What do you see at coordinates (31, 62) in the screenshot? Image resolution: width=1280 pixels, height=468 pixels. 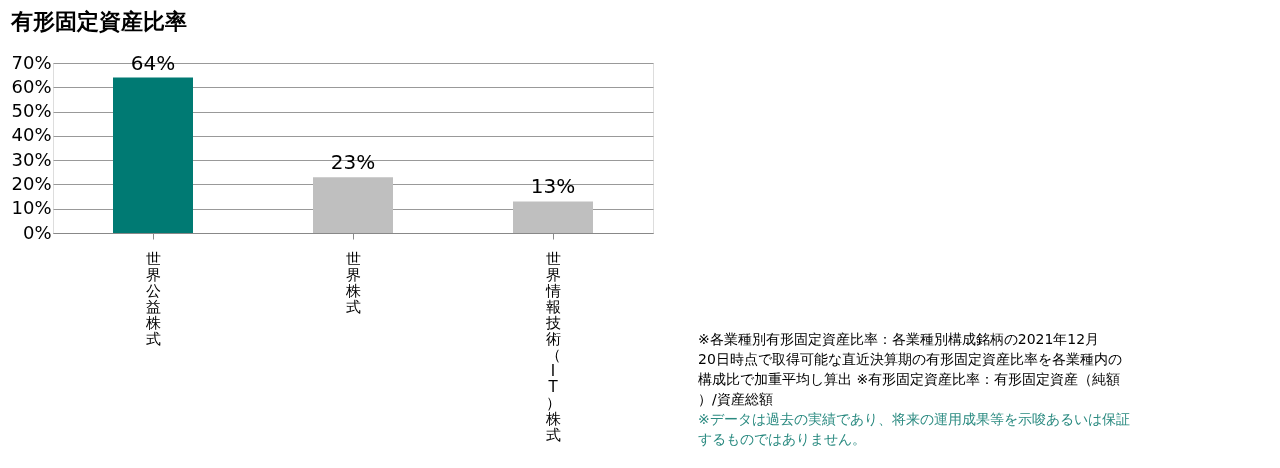 I see `y-tick-label: 70%` at bounding box center [31, 62].